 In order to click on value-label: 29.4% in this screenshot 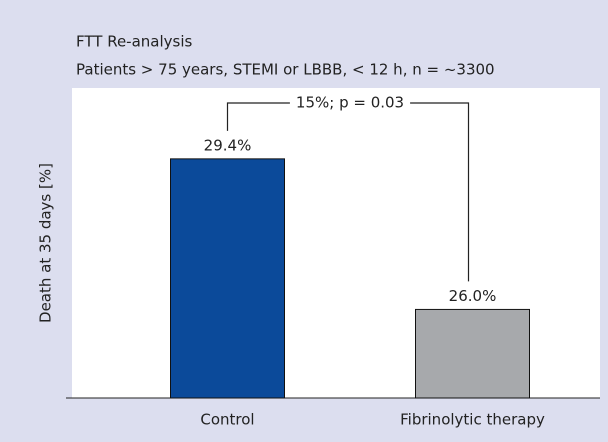, I will do `click(228, 145)`.